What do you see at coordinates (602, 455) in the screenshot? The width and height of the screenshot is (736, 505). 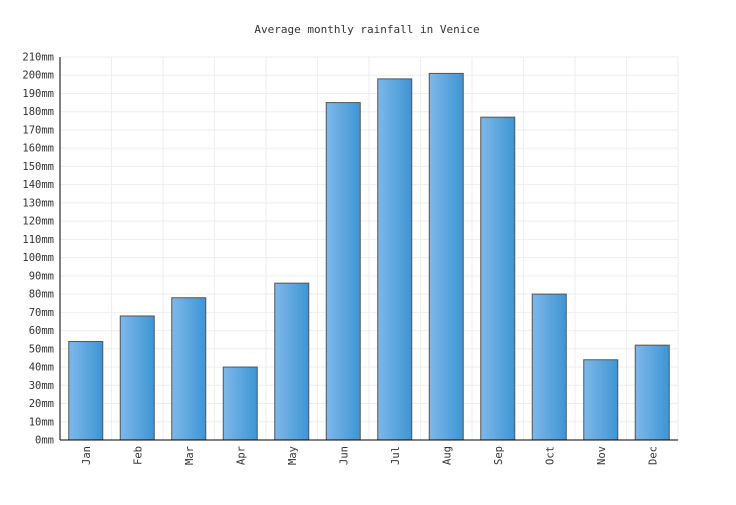 I see `x-tick-label: Nov` at bounding box center [602, 455].